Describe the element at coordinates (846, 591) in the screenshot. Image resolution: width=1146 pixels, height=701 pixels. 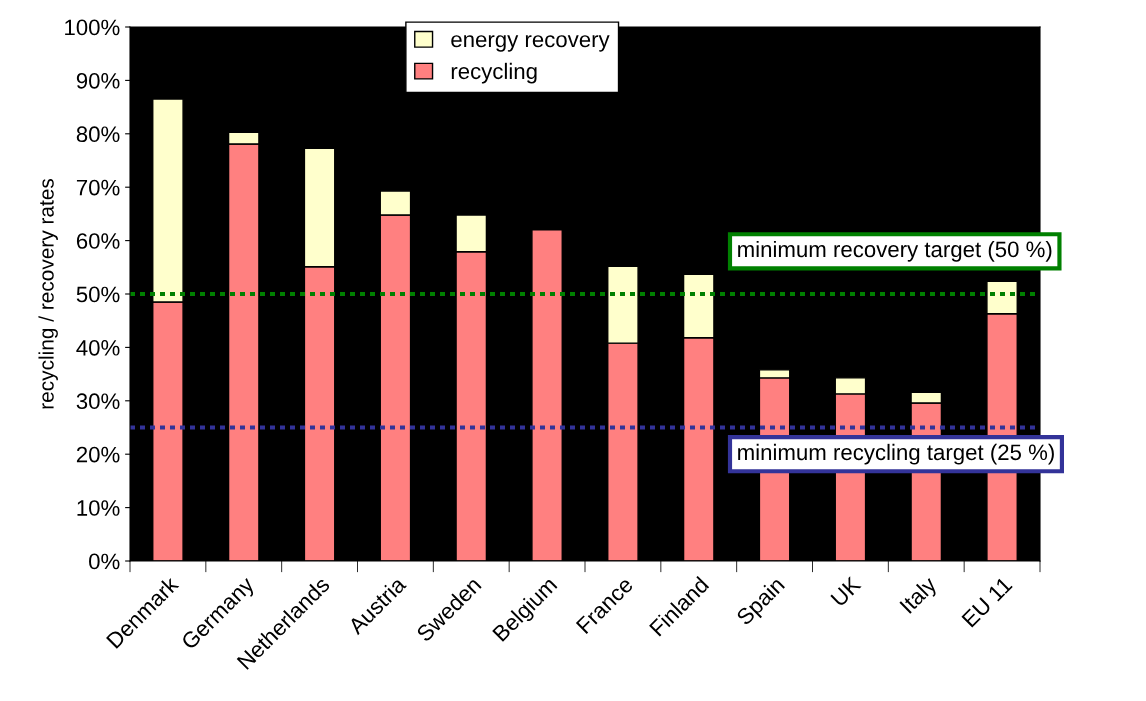
I see `x-tick-label: UK` at that location.